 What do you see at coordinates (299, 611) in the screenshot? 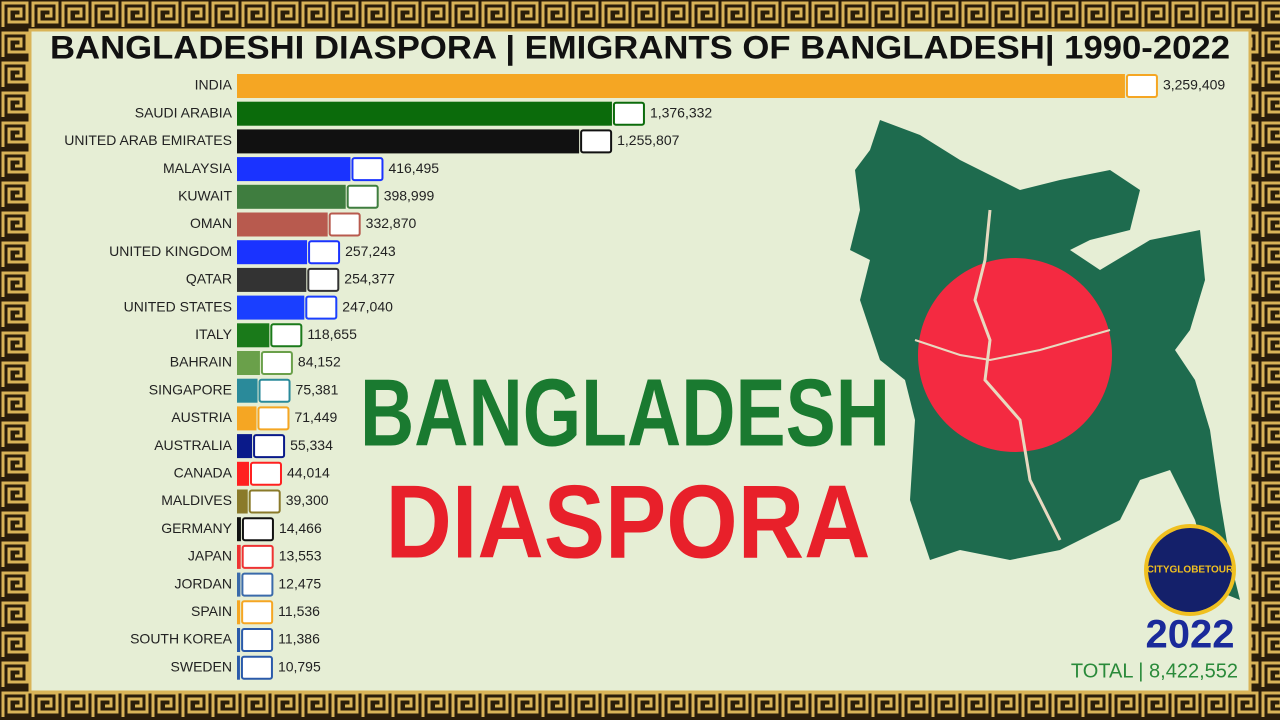
I see `value-label: 11,536` at bounding box center [299, 611].